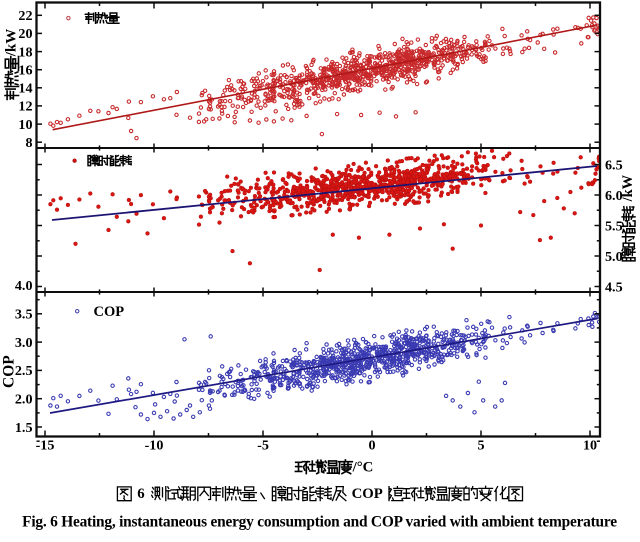  What do you see at coordinates (28, 143) in the screenshot?
I see `svg-text: 8` at bounding box center [28, 143].